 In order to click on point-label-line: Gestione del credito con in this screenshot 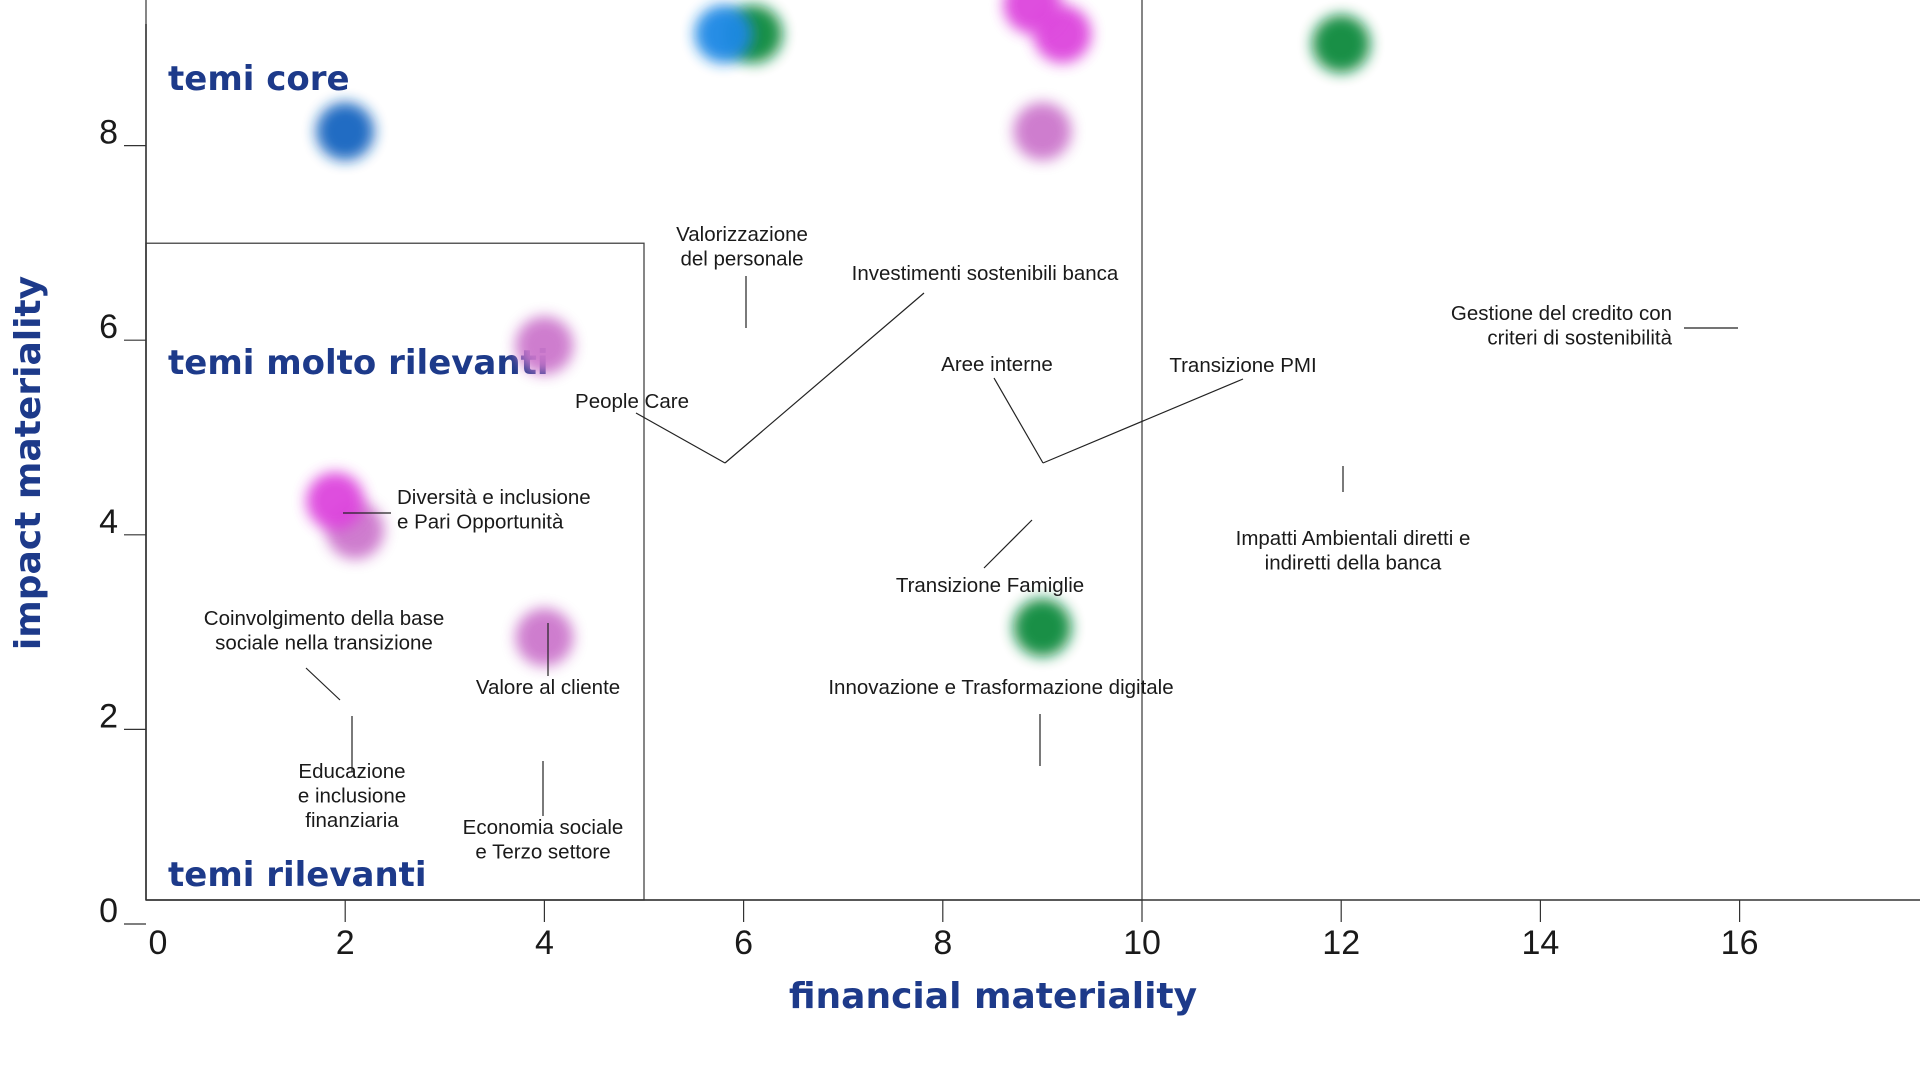, I will do `click(1561, 313)`.